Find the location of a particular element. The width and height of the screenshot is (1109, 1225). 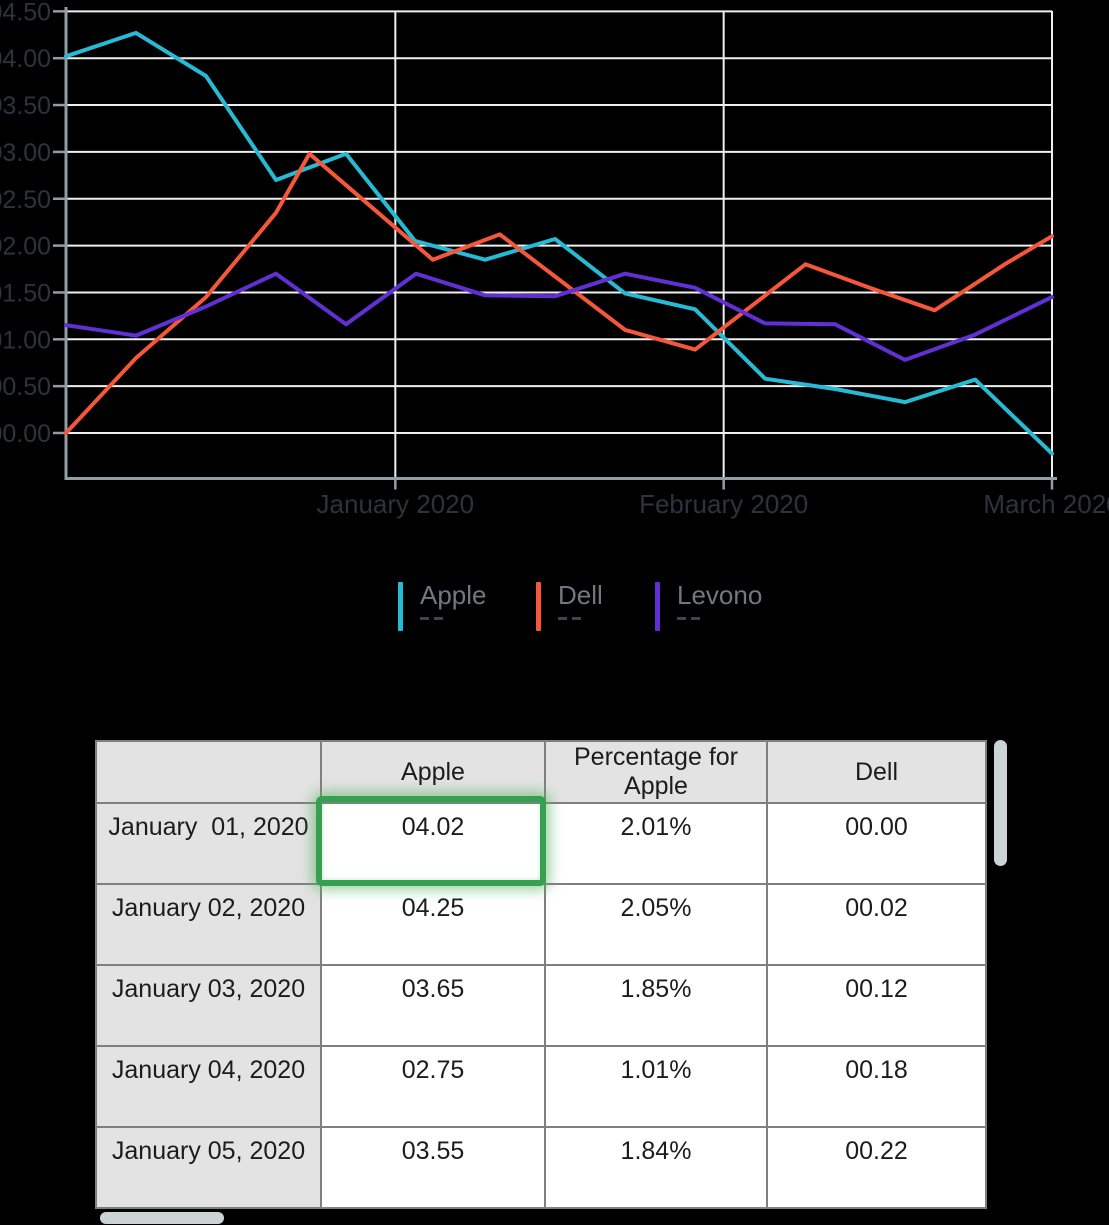

table-cell: 02.75 is located at coordinates (433, 1086).